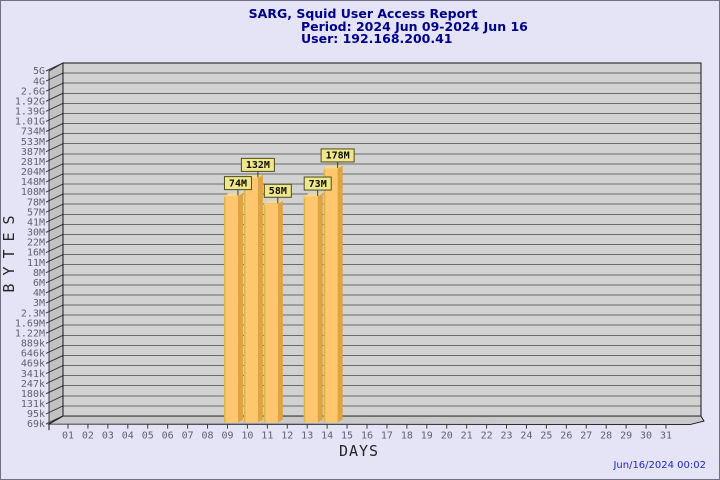  Describe the element at coordinates (646, 436) in the screenshot. I see `x-tick-label: 30` at that location.